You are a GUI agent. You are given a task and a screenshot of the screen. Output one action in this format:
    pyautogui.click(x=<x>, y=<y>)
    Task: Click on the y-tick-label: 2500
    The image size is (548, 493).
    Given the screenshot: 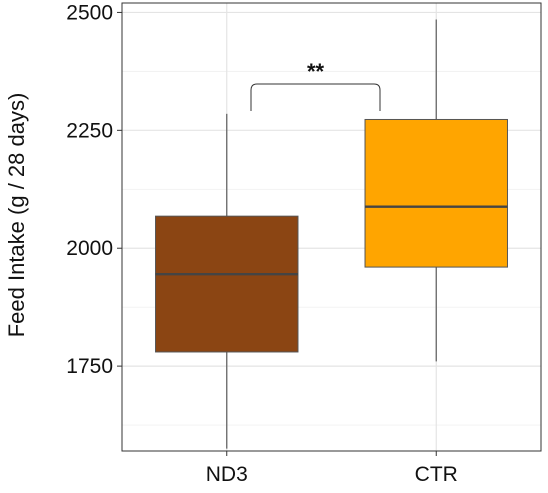 What is the action you would take?
    pyautogui.click(x=89, y=12)
    